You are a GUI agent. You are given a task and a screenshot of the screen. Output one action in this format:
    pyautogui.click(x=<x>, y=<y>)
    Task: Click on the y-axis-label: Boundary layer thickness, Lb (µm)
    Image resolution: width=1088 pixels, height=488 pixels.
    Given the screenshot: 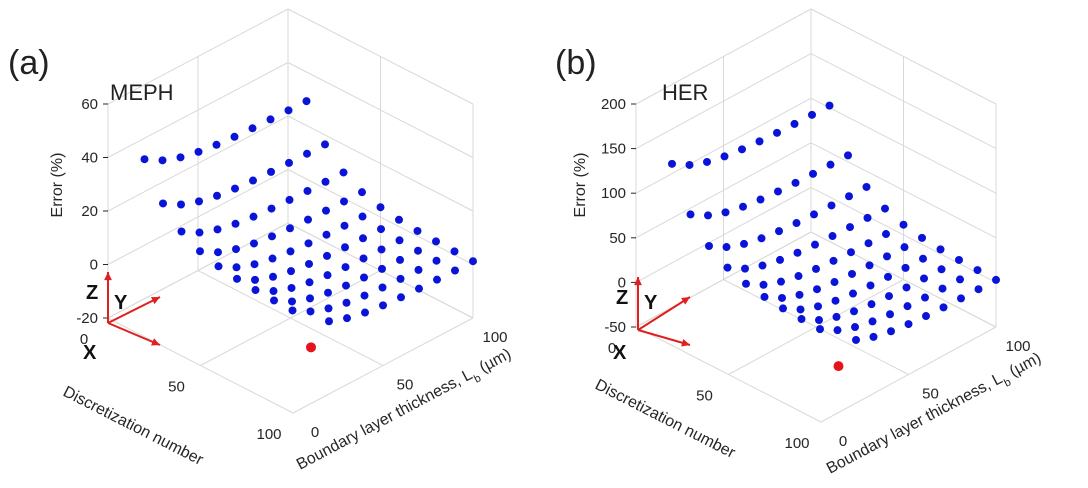 What is the action you would take?
    pyautogui.click(x=405, y=412)
    